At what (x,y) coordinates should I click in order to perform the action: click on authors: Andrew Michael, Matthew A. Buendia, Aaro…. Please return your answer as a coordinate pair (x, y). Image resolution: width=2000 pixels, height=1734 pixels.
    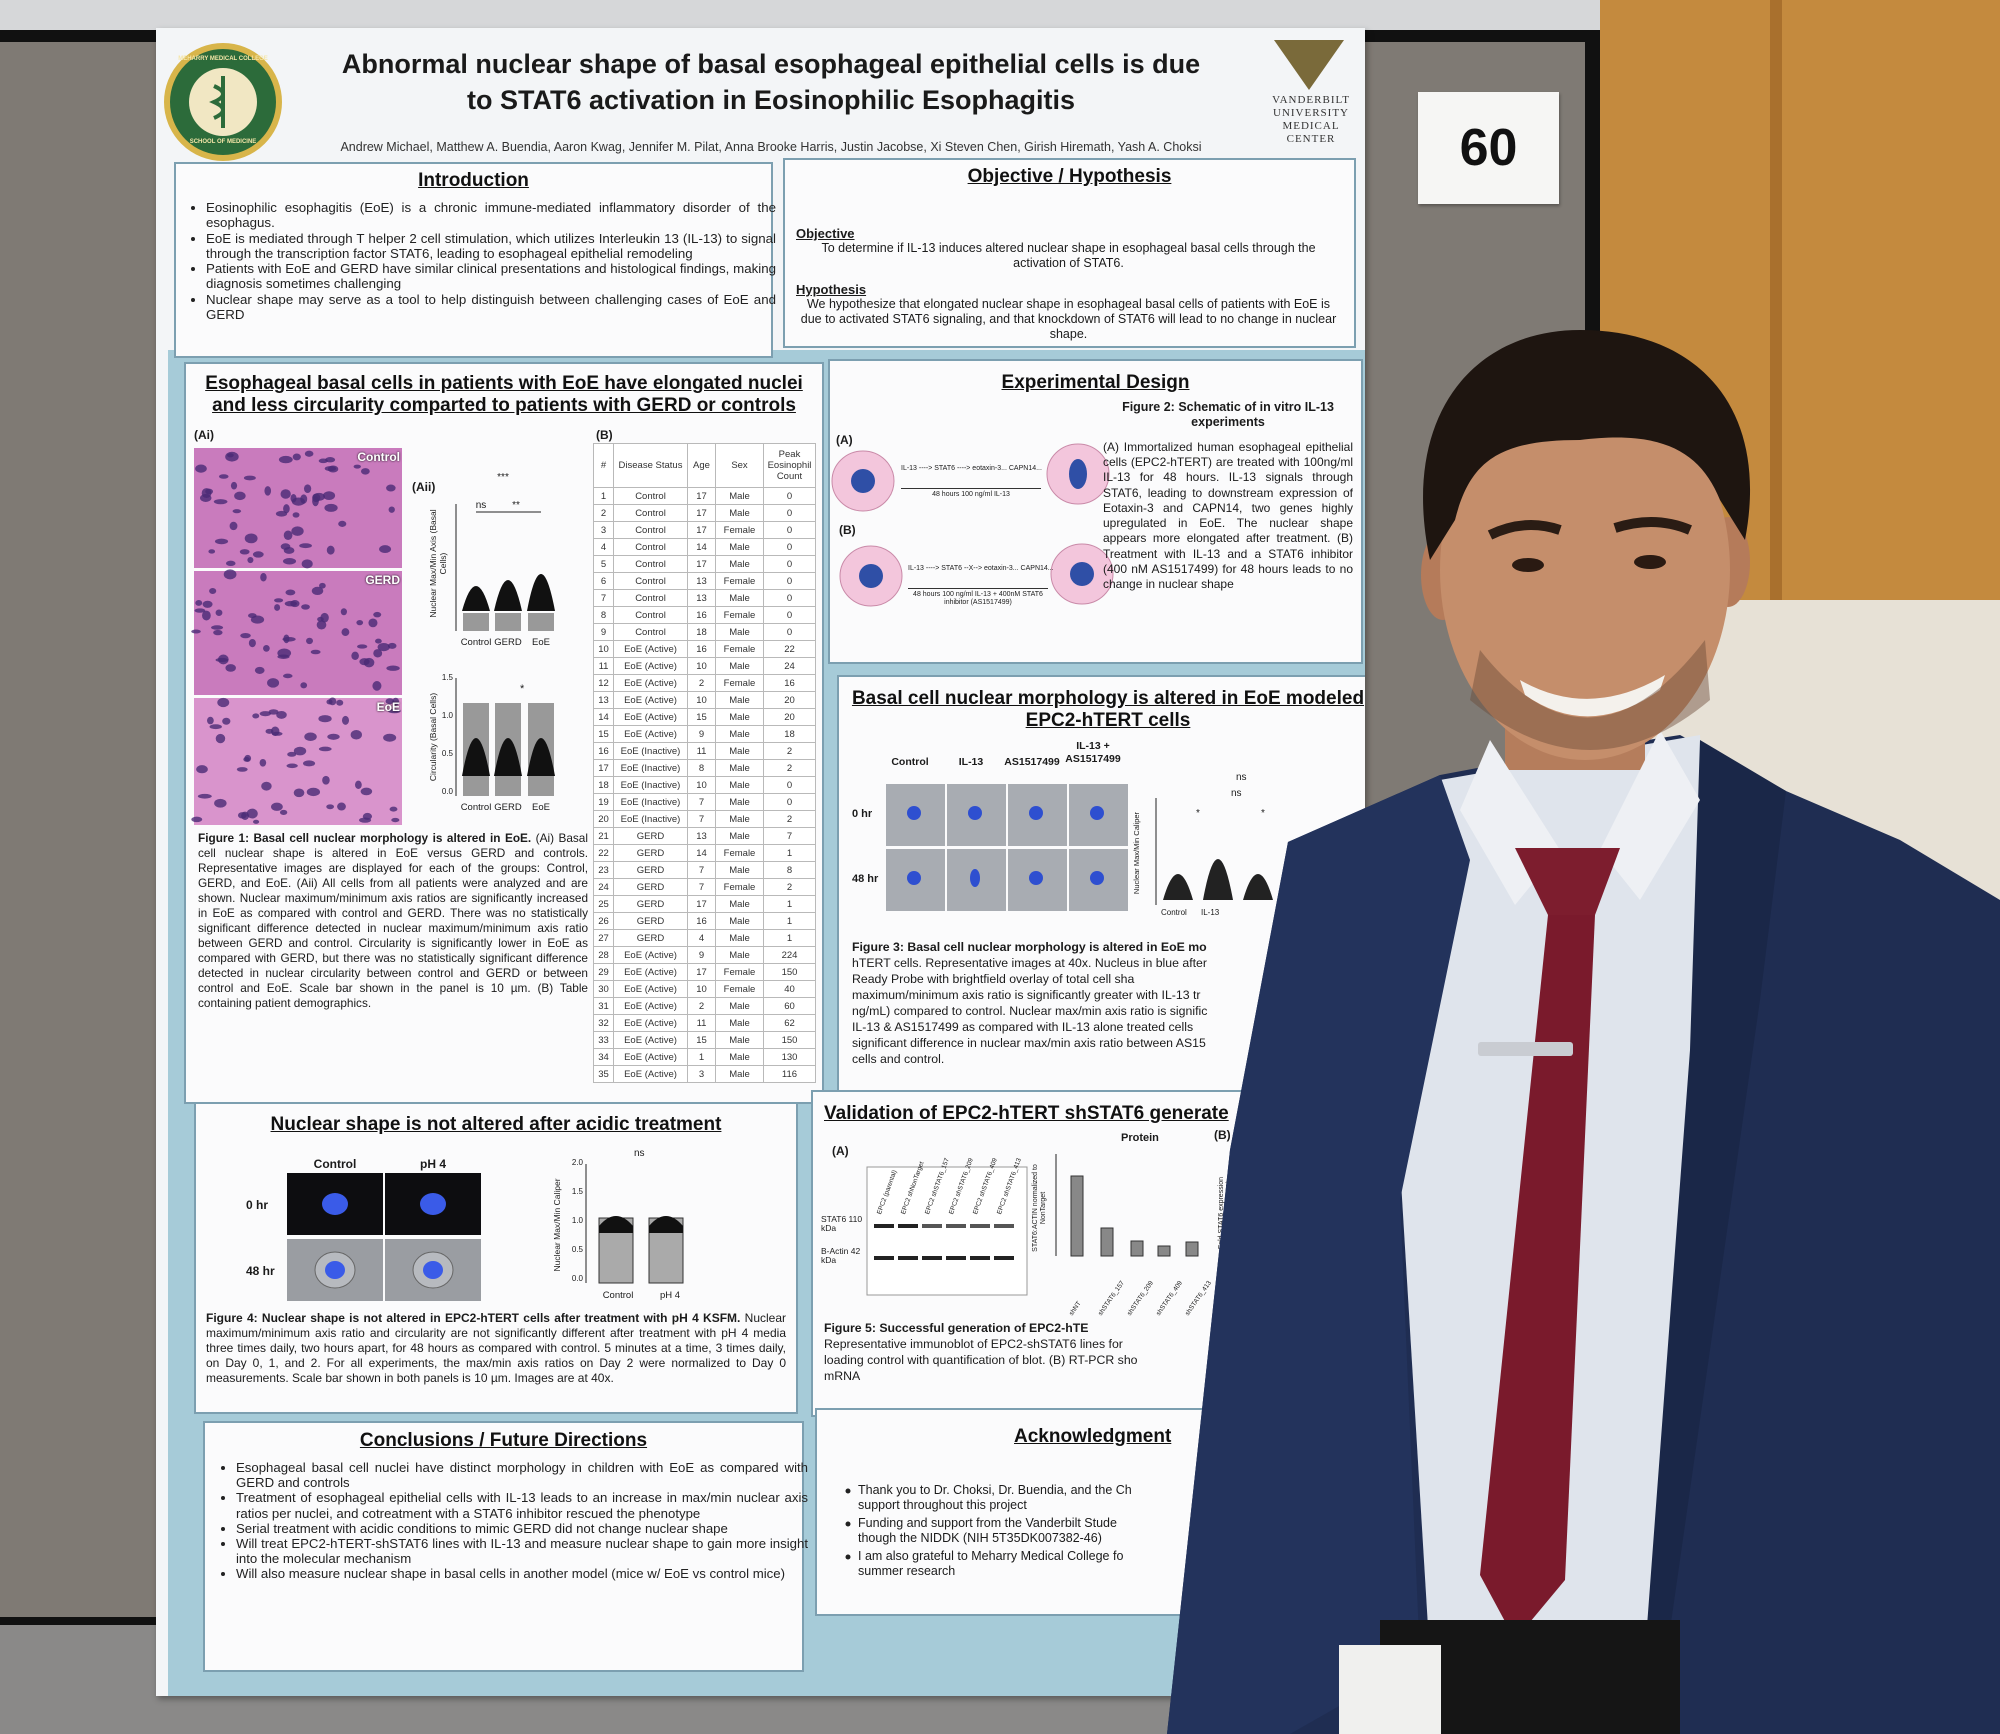
    Looking at the image, I should click on (771, 147).